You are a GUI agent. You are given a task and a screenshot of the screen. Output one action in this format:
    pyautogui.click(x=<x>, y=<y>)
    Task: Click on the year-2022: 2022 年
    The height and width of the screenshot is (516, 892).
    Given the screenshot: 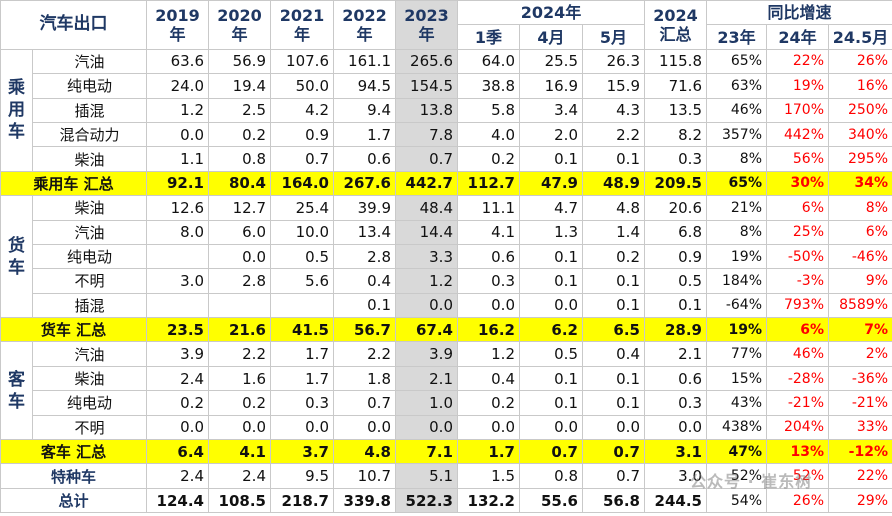 What is the action you would take?
    pyautogui.click(x=364, y=25)
    